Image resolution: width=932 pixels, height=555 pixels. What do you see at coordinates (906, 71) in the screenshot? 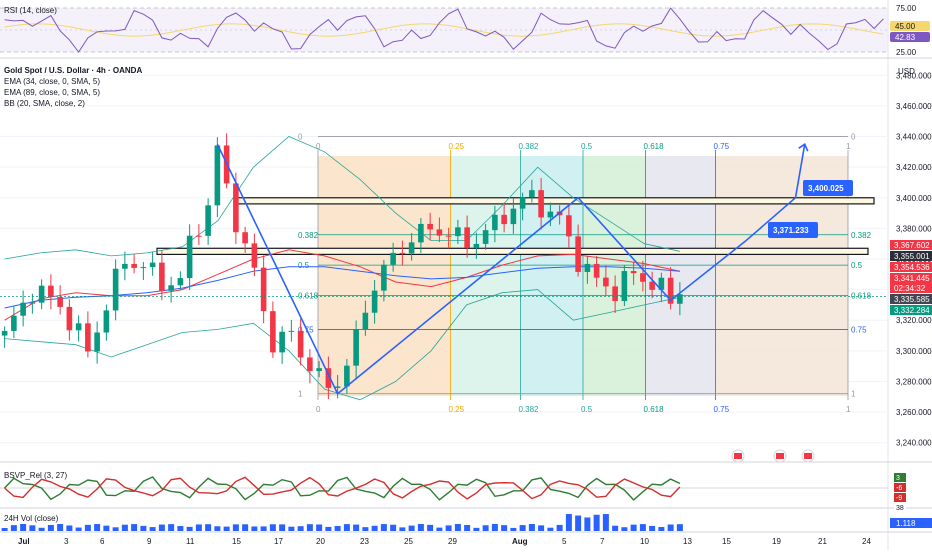
I see `currency-label: USD` at bounding box center [906, 71].